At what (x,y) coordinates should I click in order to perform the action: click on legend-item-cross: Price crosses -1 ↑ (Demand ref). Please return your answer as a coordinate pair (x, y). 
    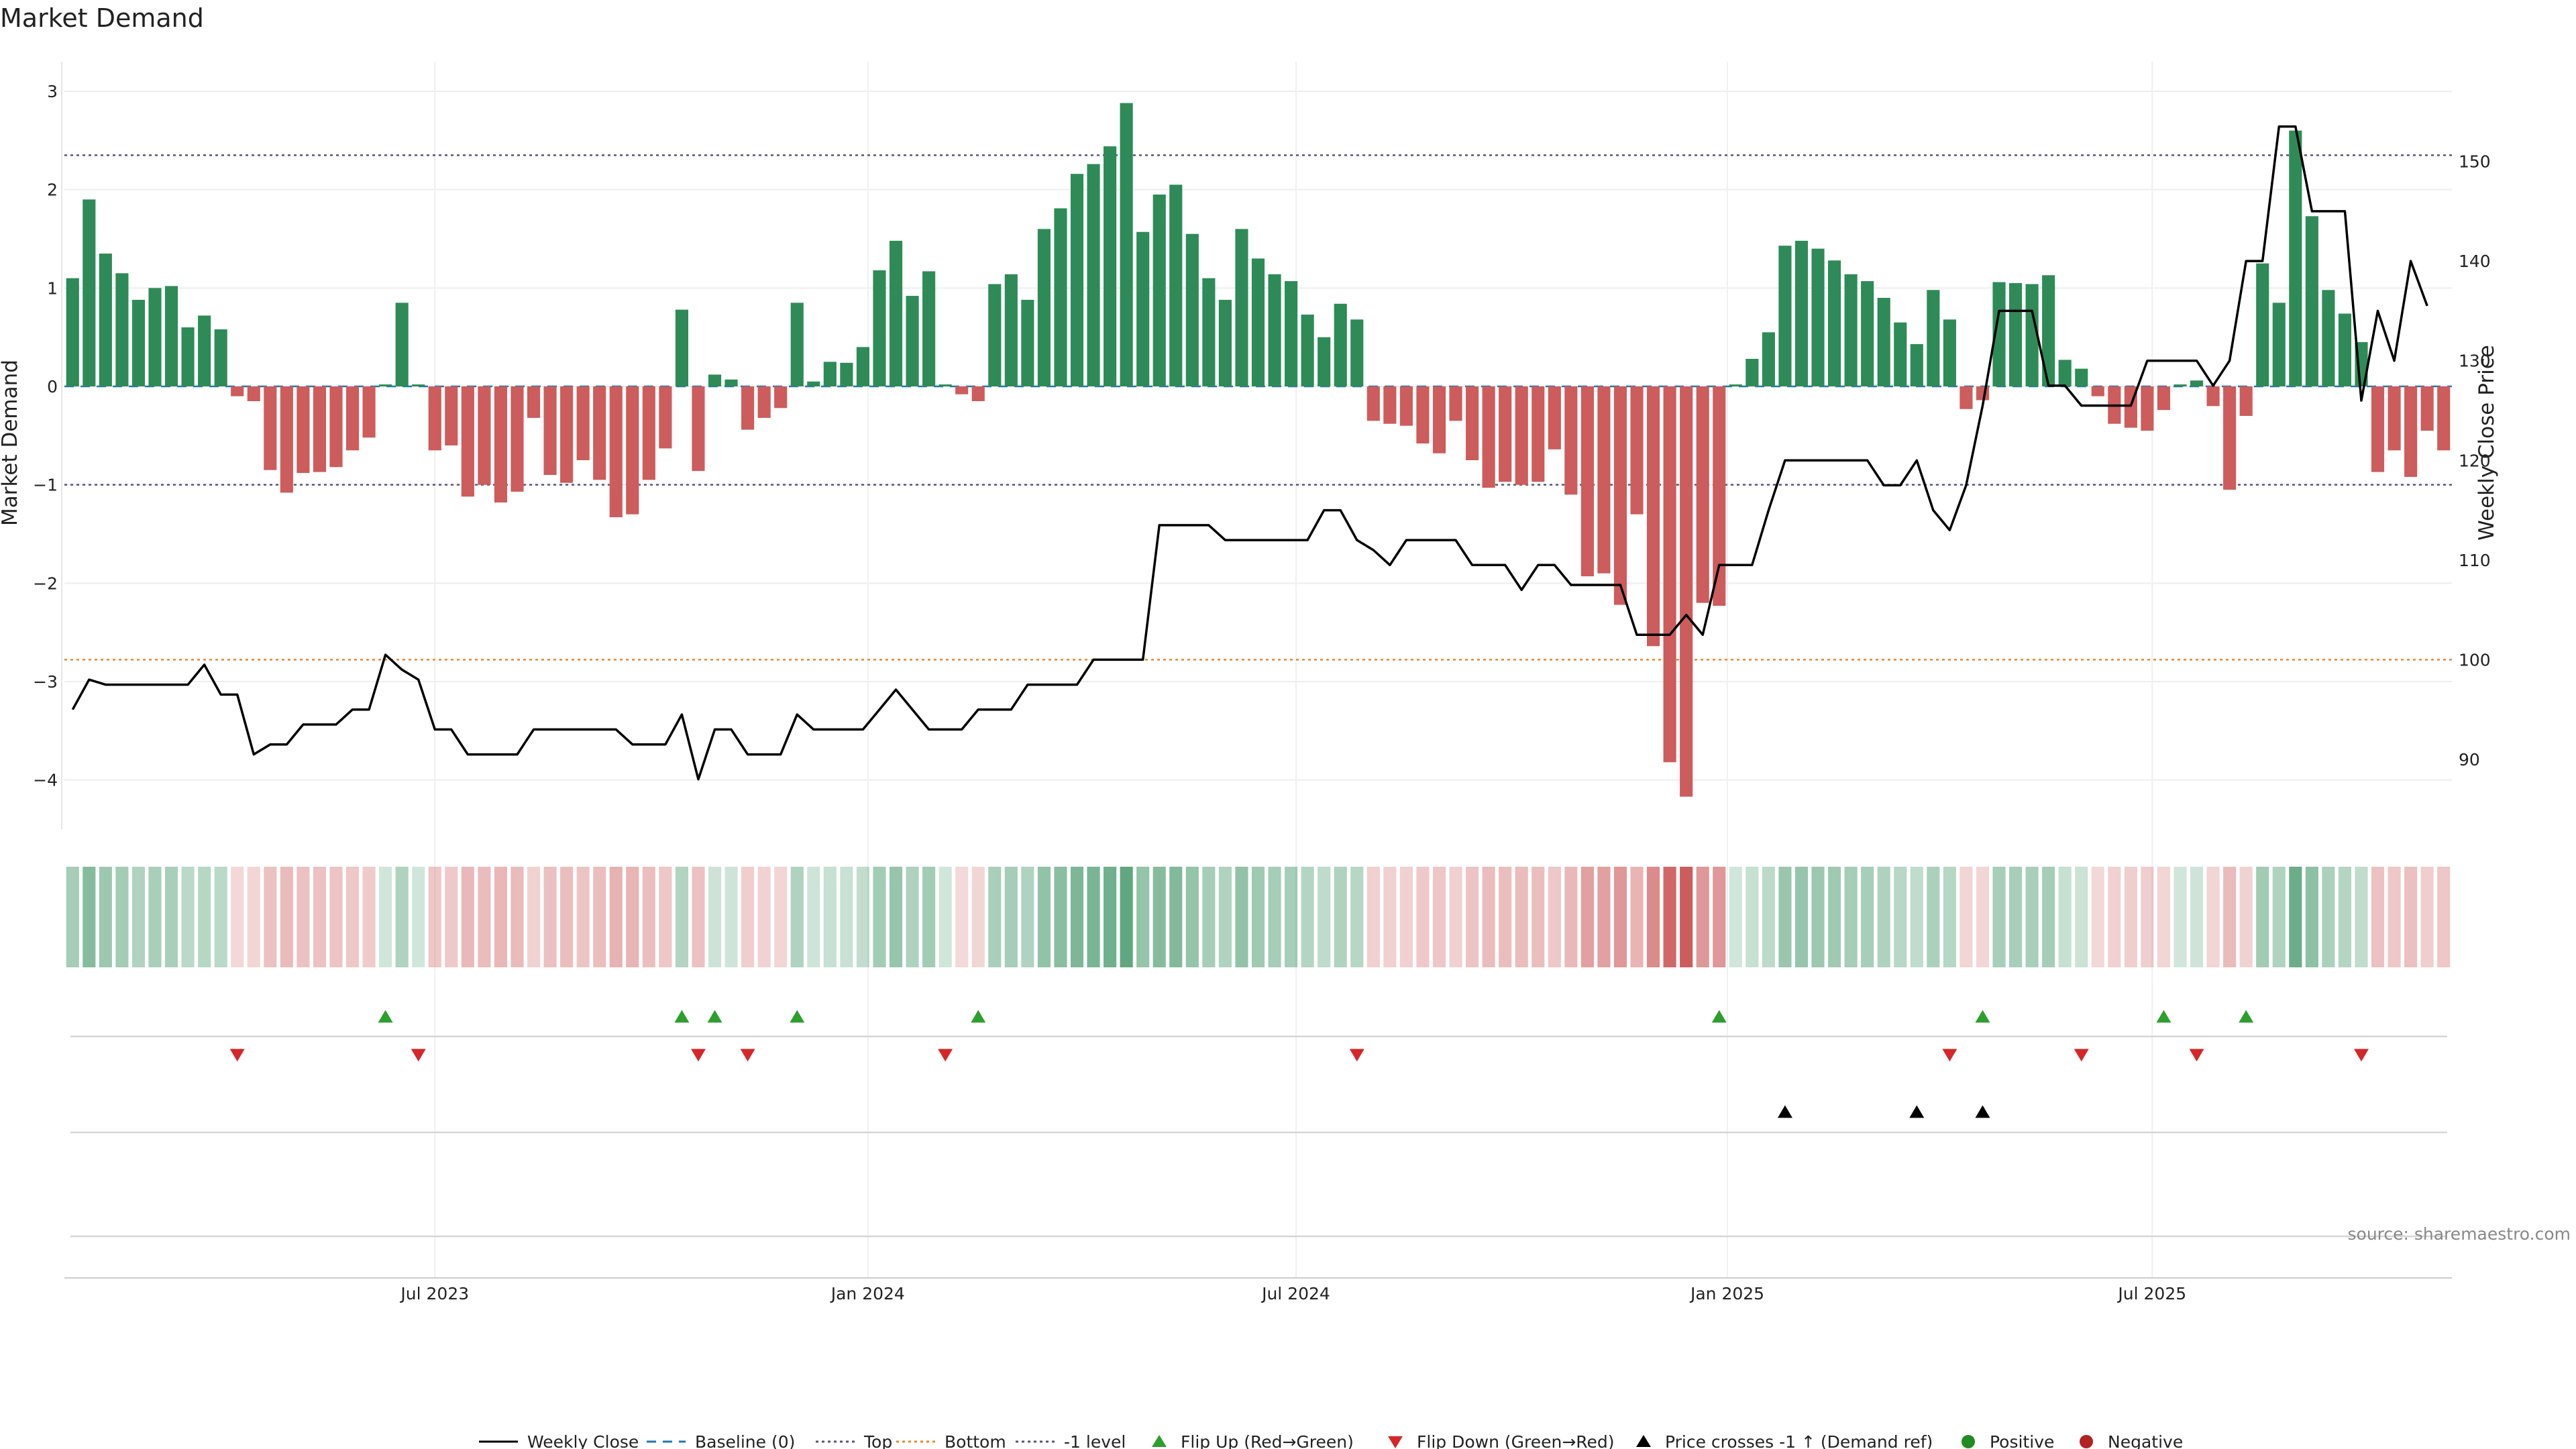
    Looking at the image, I should click on (1784, 1440).